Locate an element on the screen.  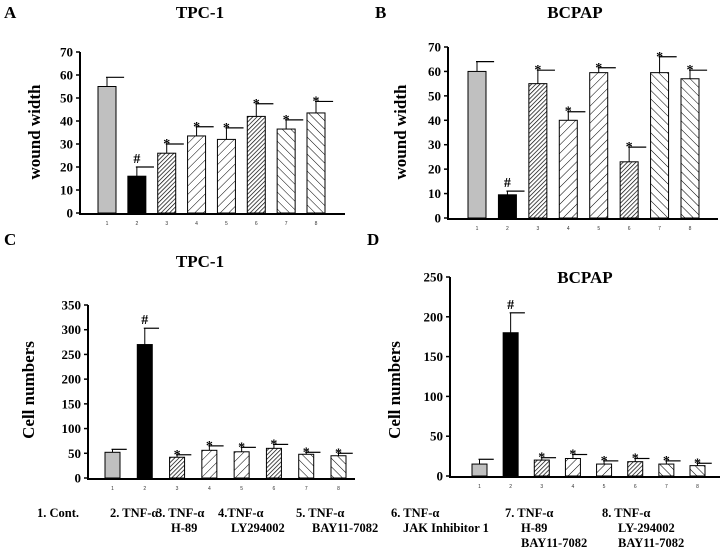
y-tick-label: 250 is located at coordinates (72, 354).